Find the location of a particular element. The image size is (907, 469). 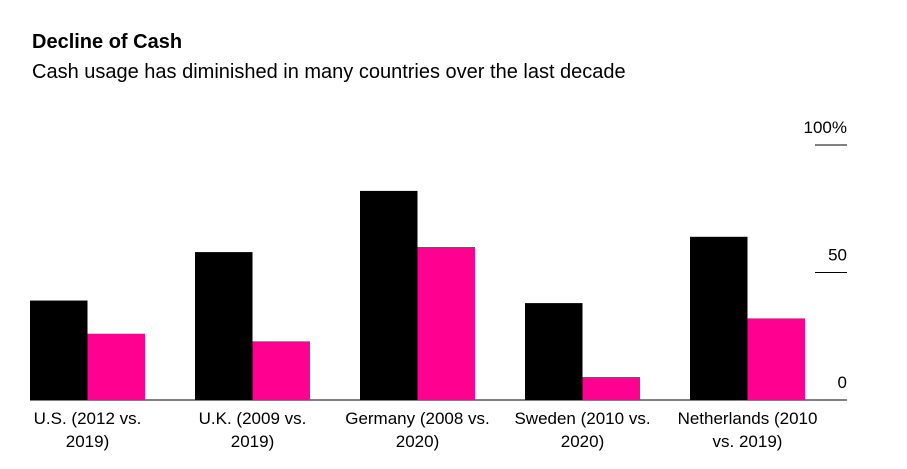

y-tick-label: 50 is located at coordinates (837, 255).